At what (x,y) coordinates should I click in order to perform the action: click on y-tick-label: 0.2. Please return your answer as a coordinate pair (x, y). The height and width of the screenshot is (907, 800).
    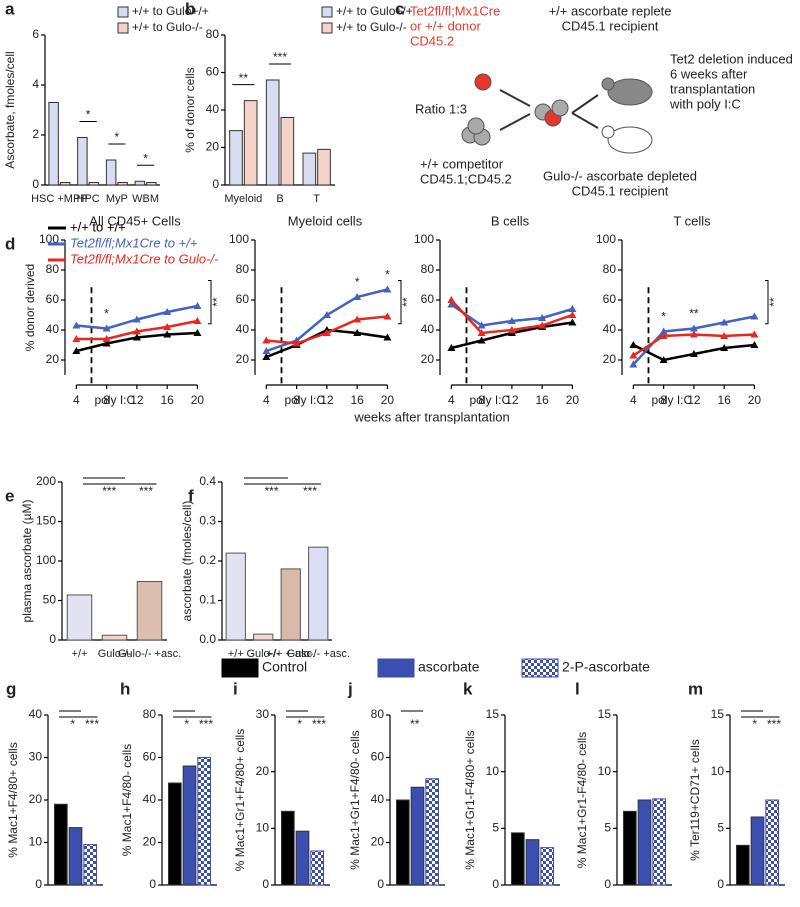
    Looking at the image, I should click on (207, 560).